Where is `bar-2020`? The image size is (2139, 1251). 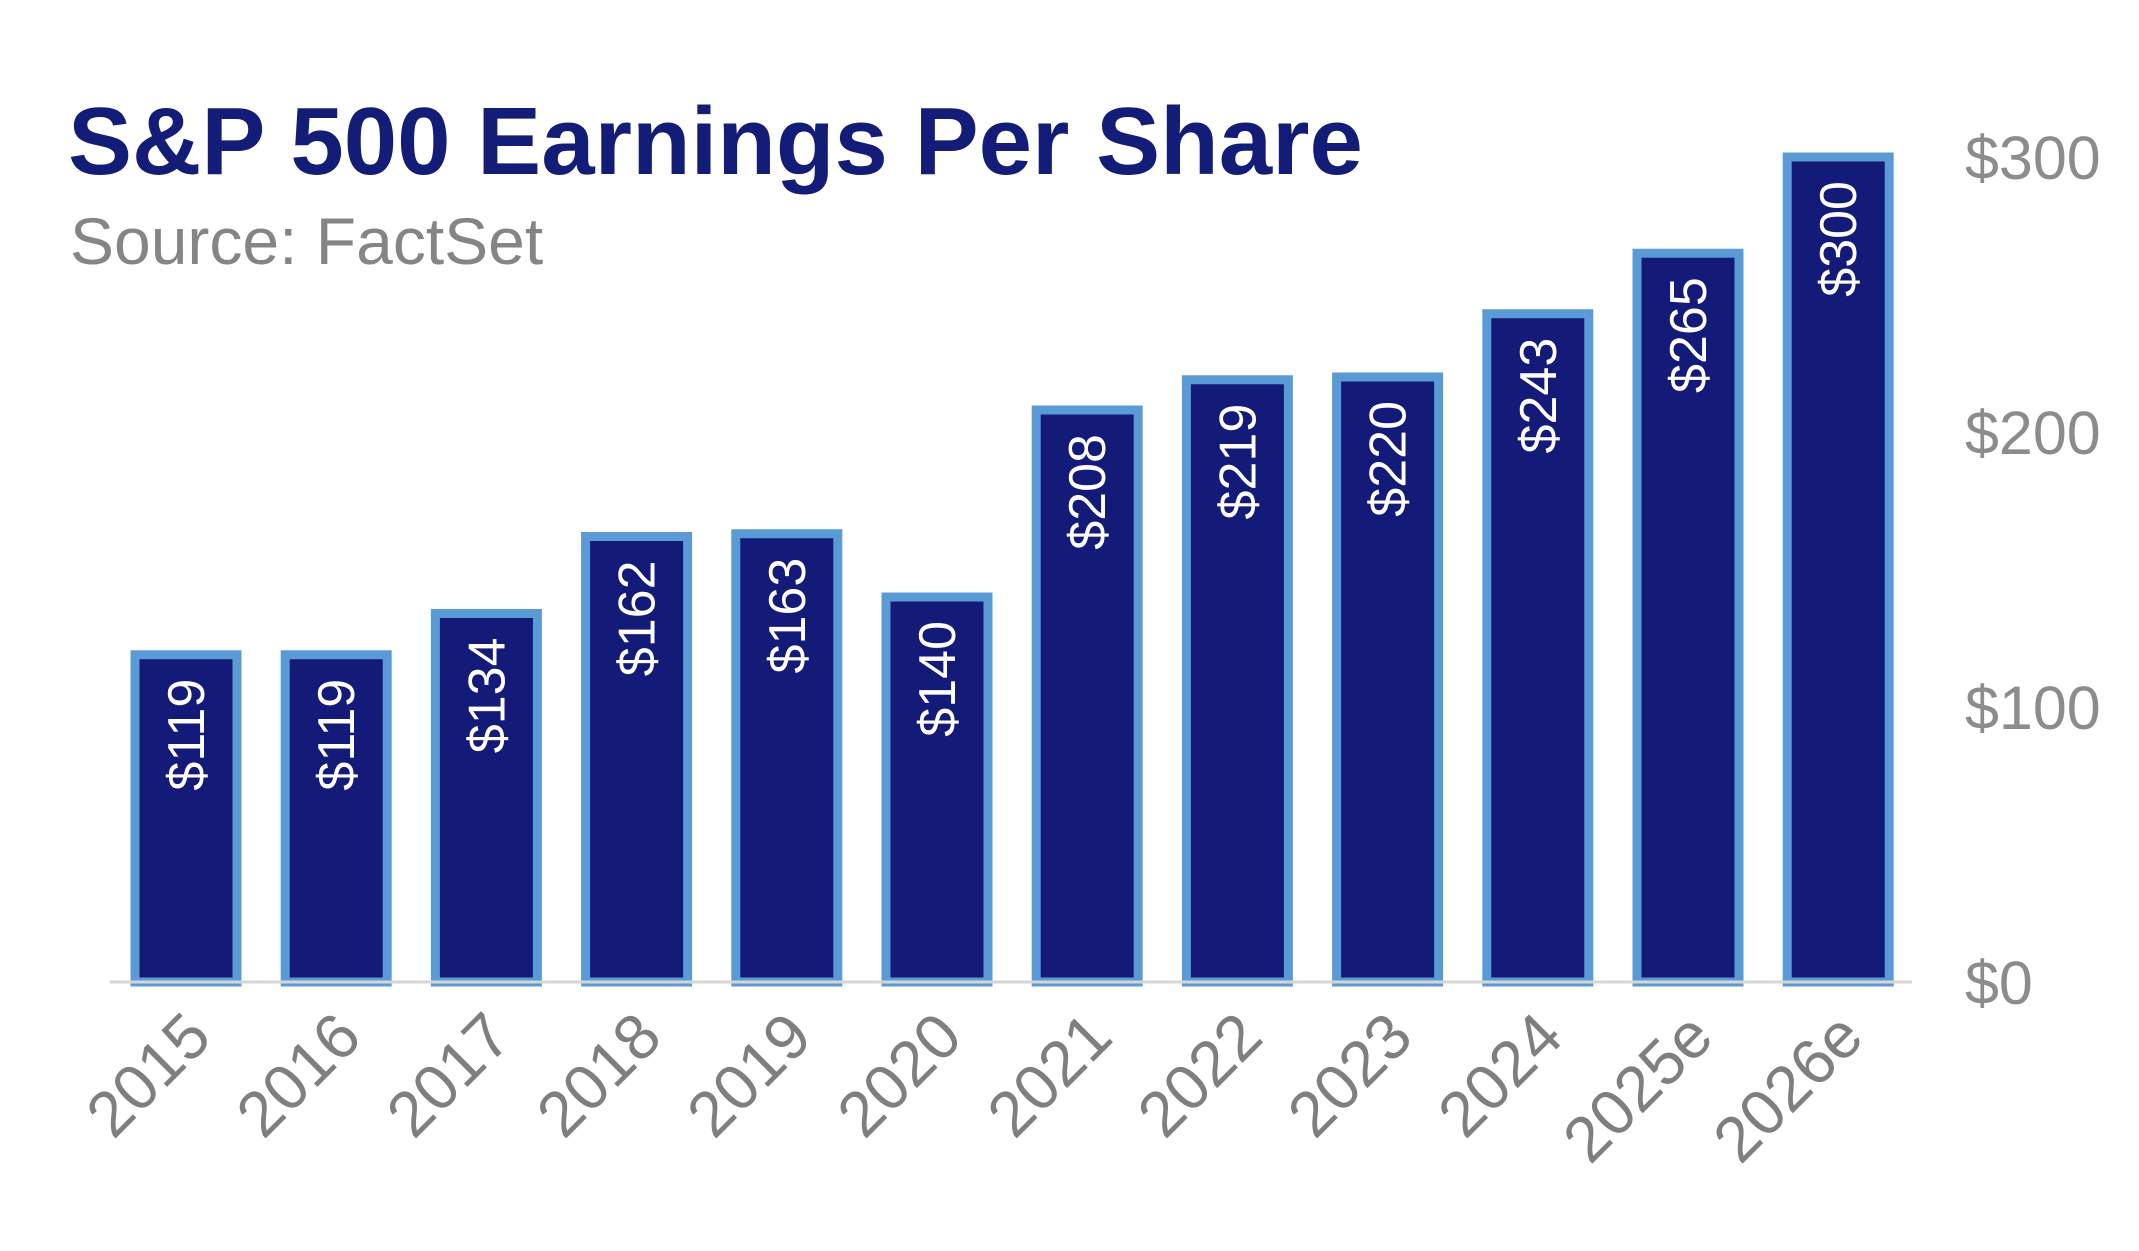
bar-2020 is located at coordinates (937, 789).